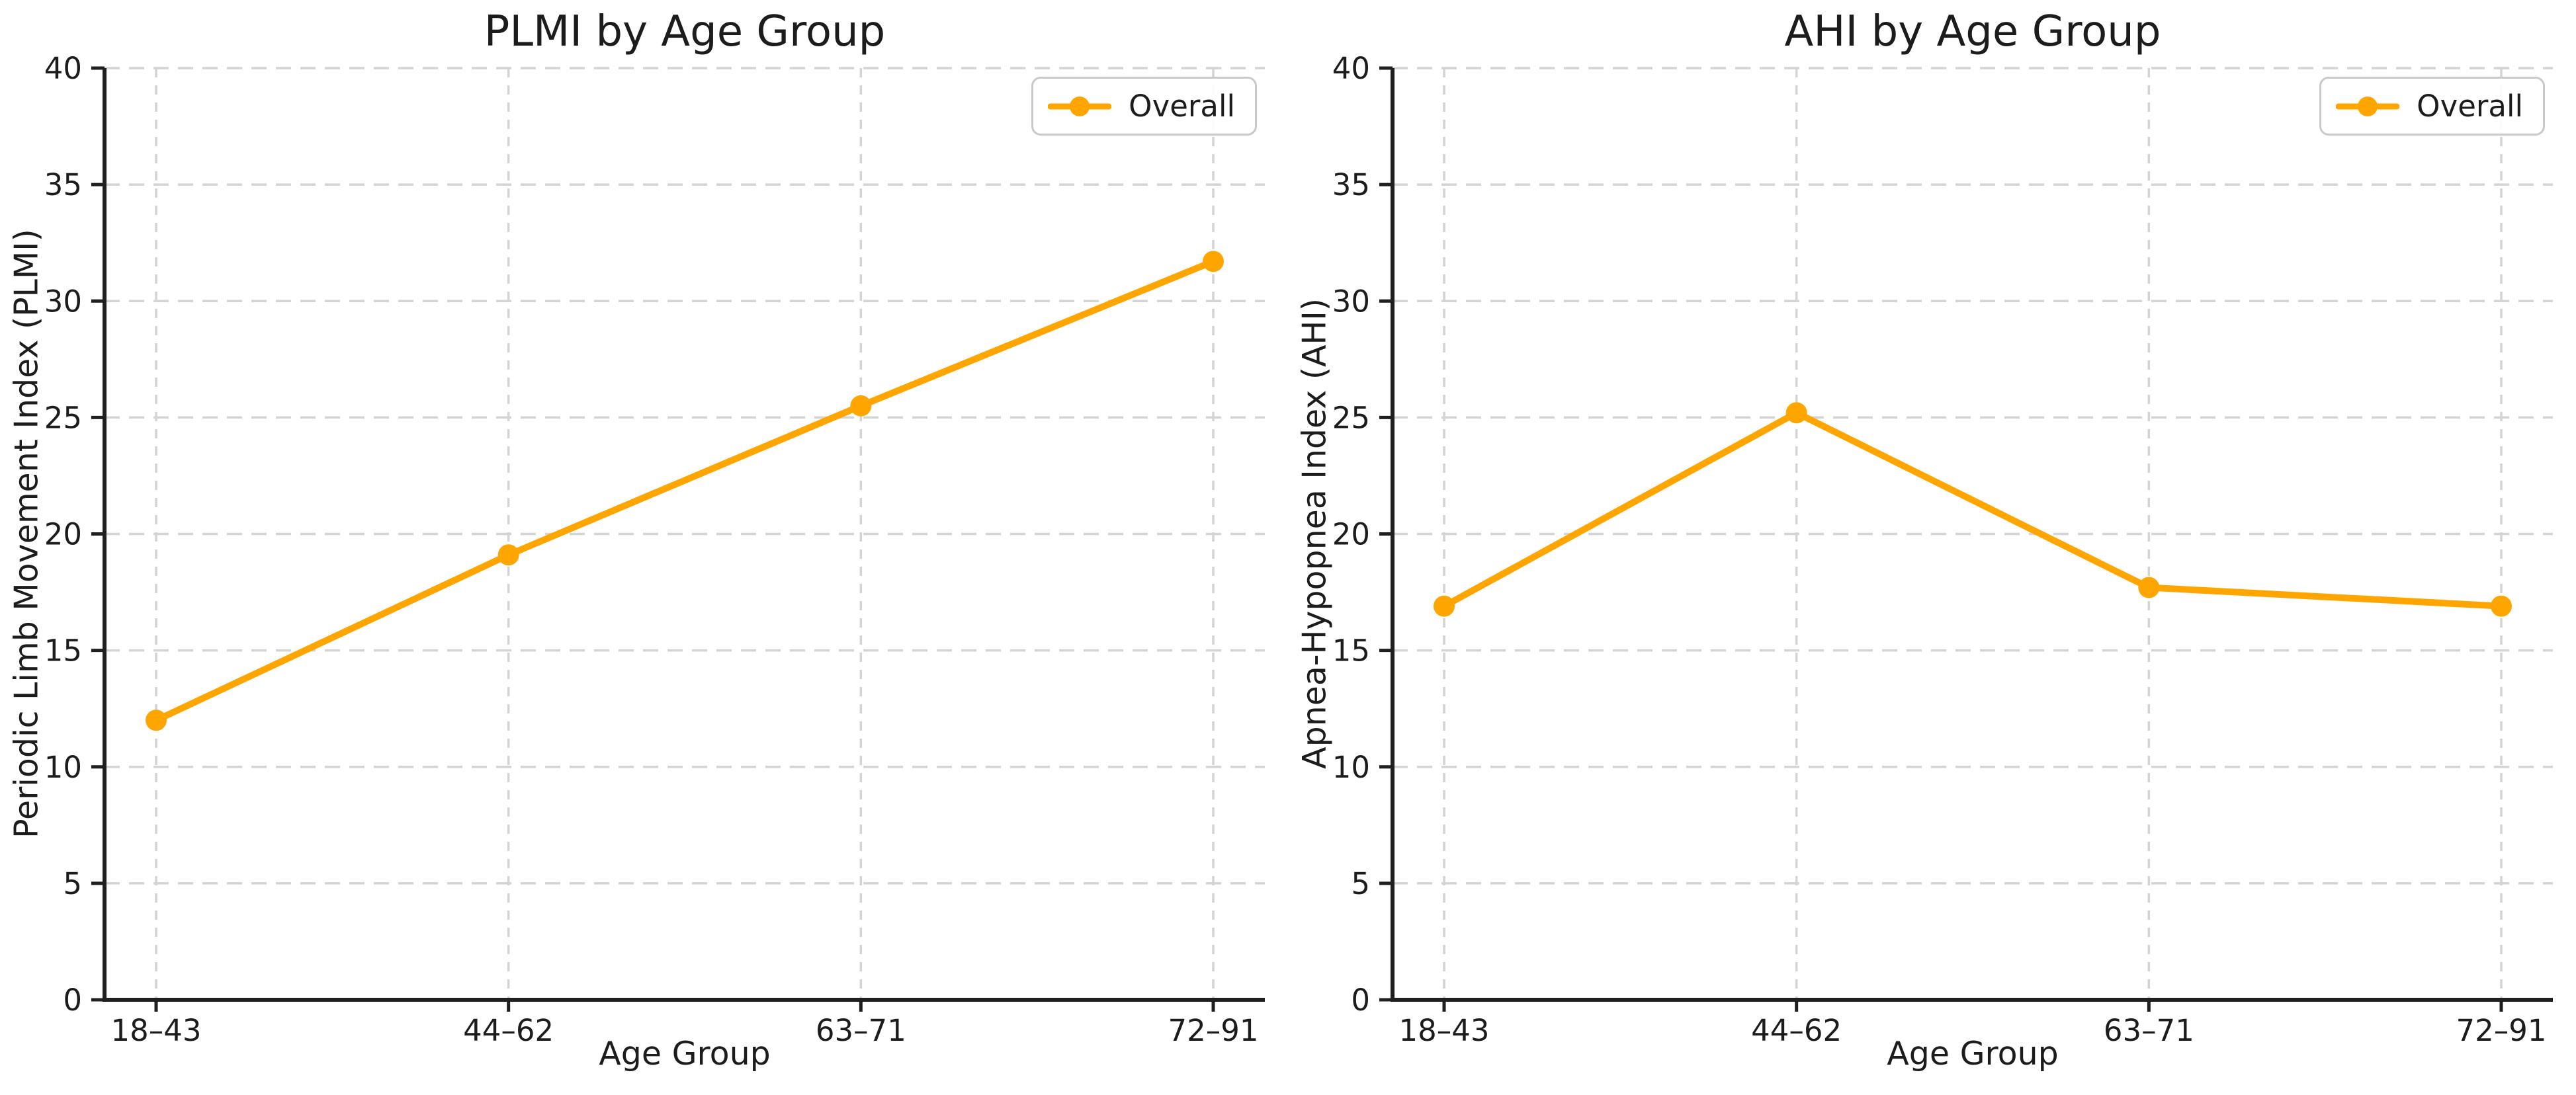 This screenshot has height=1095, width=2576. Describe the element at coordinates (1972, 31) in the screenshot. I see `chart-title: AHI by Age Group` at that location.